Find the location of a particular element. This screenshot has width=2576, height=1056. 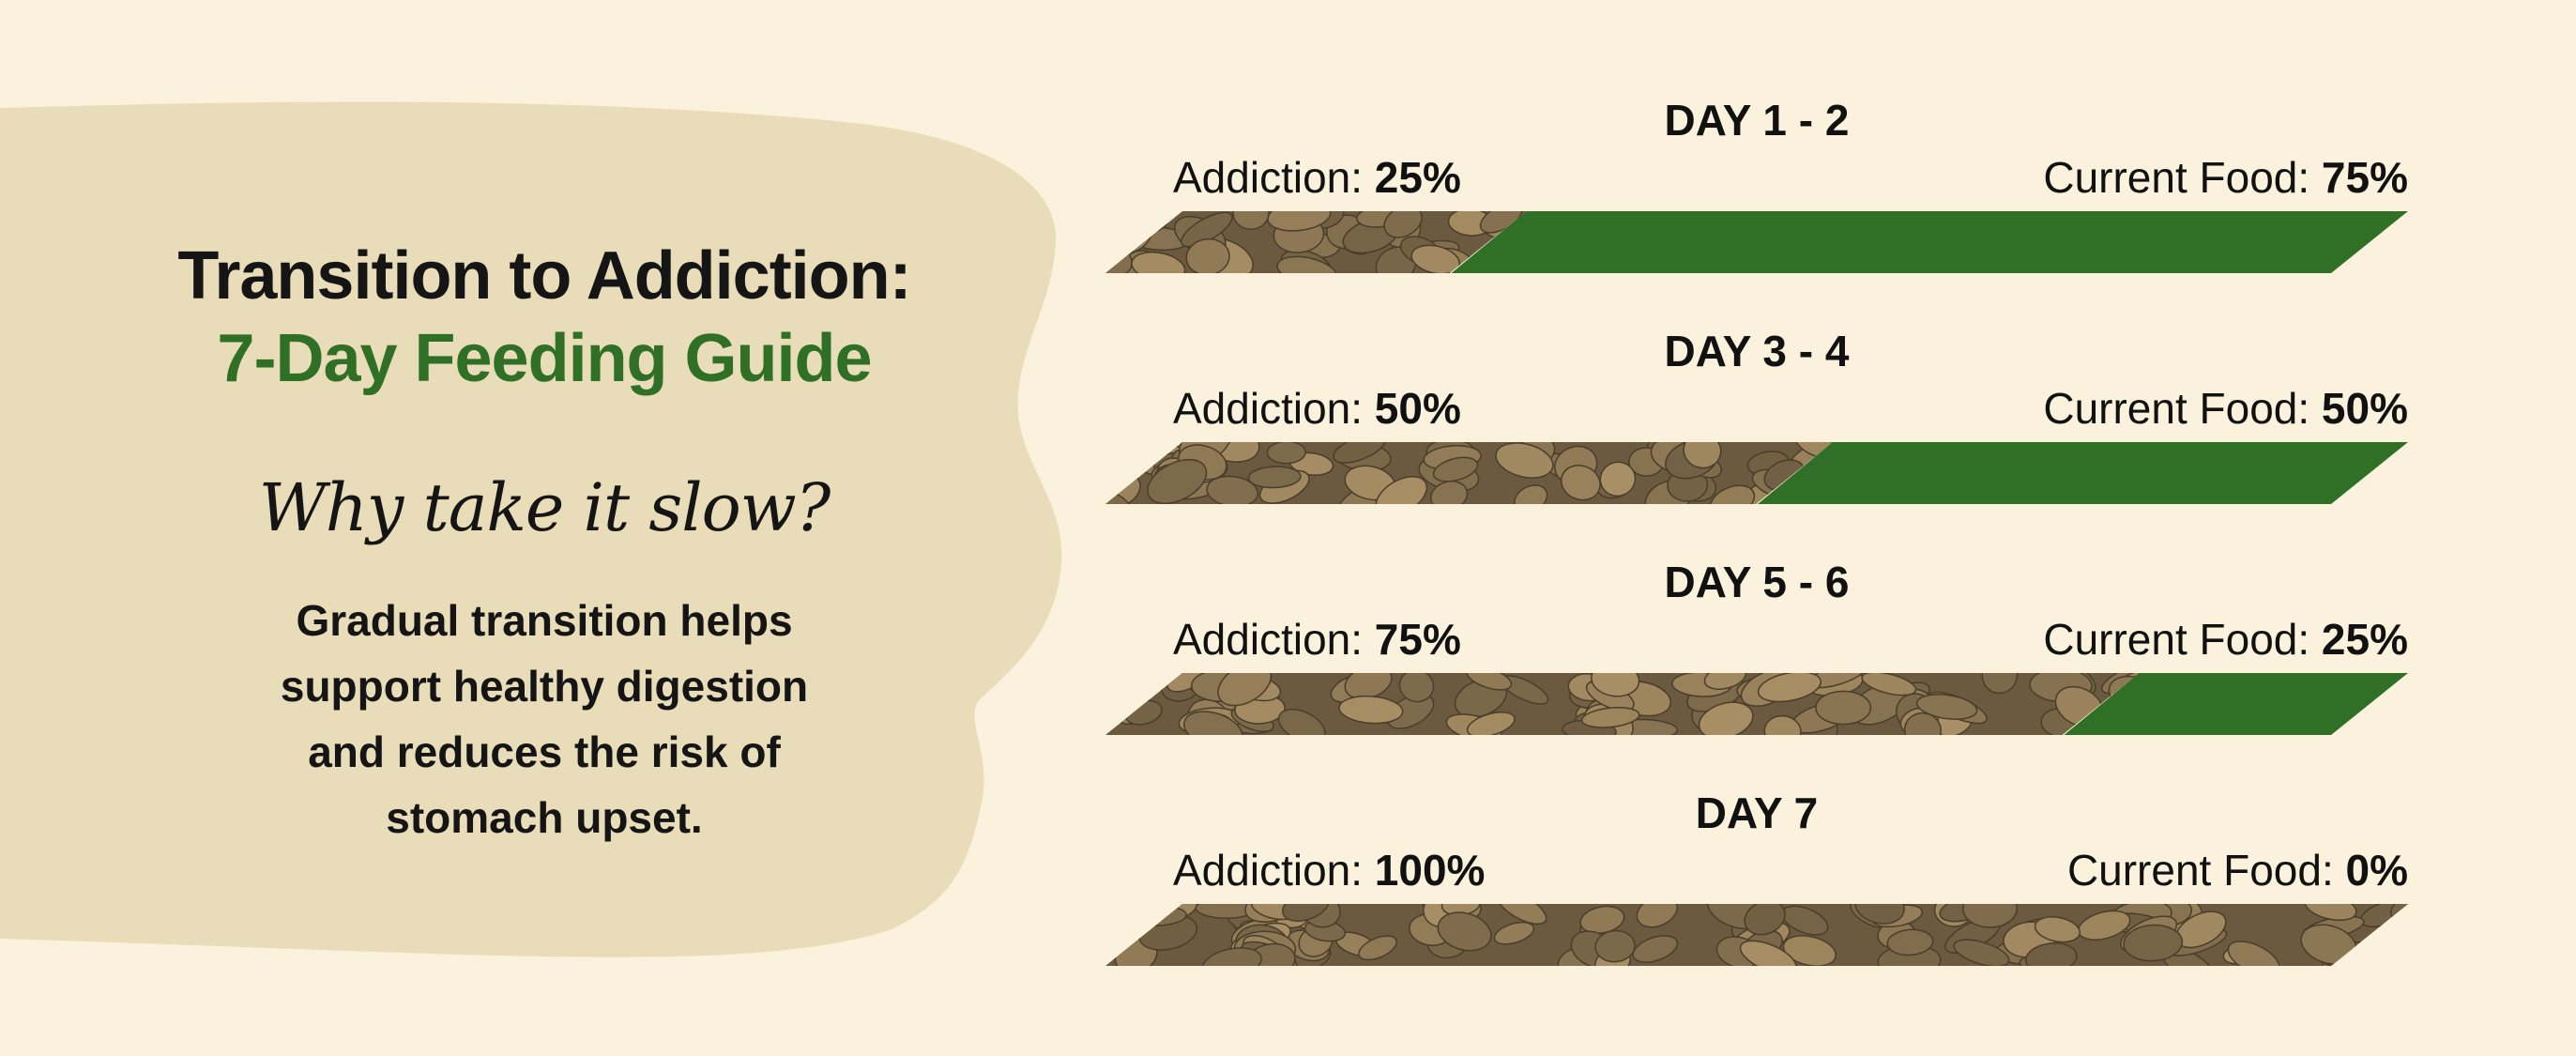

new-food-share: Addiction: 50% is located at coordinates (1317, 408).